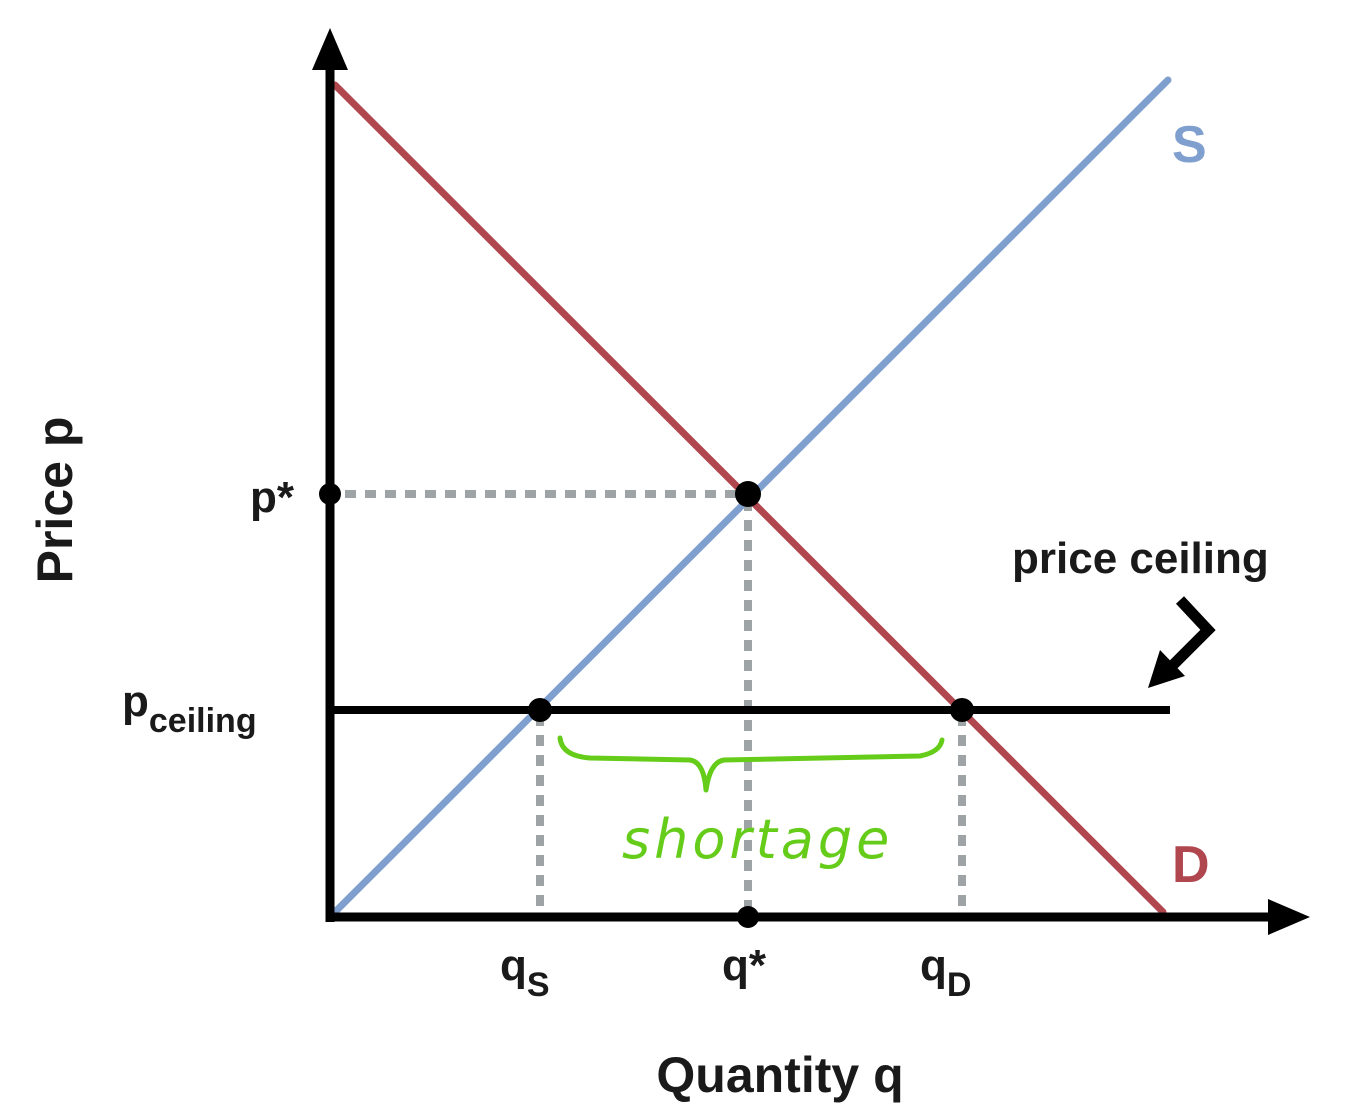 The image size is (1350, 1117). What do you see at coordinates (1189, 145) in the screenshot?
I see `supply-label: S` at bounding box center [1189, 145].